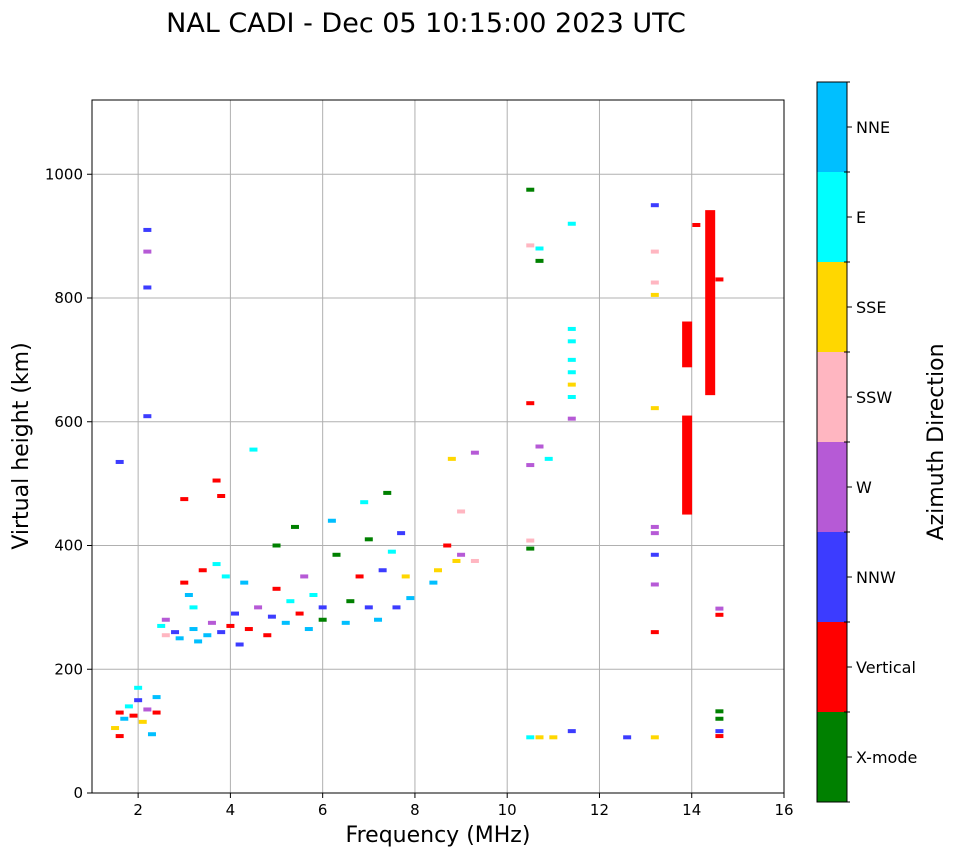  I want to click on colorbar-title: Azimuth Direction, so click(936, 441).